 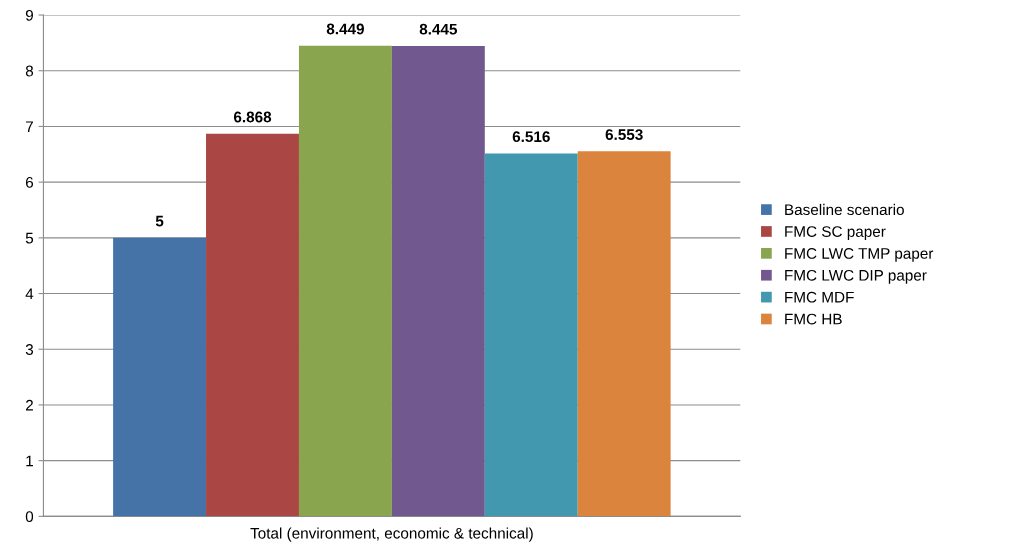 What do you see at coordinates (29, 517) in the screenshot?
I see `y-tick-label: 0` at bounding box center [29, 517].